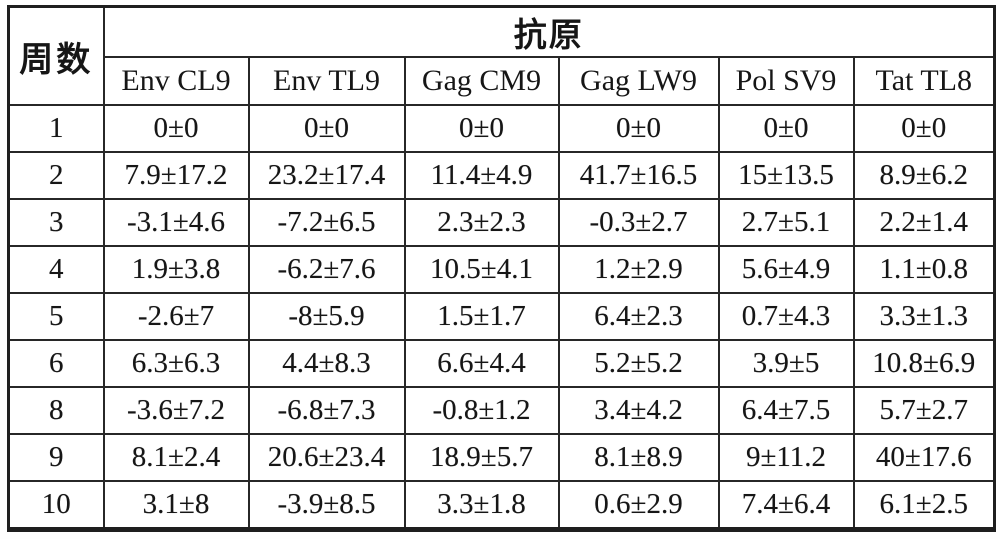  Describe the element at coordinates (176, 81) in the screenshot. I see `column-header-env-cl9: Env CL9` at that location.